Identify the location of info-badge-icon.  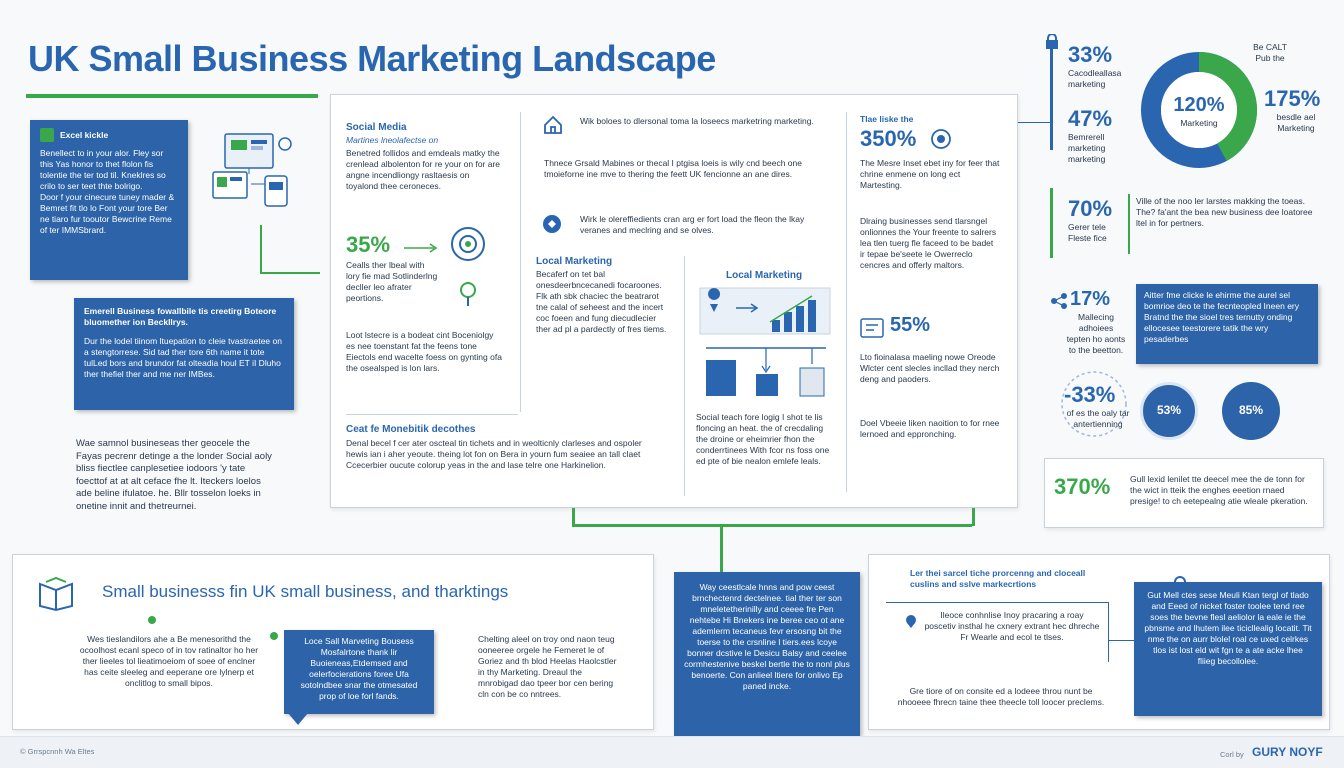
(47, 135).